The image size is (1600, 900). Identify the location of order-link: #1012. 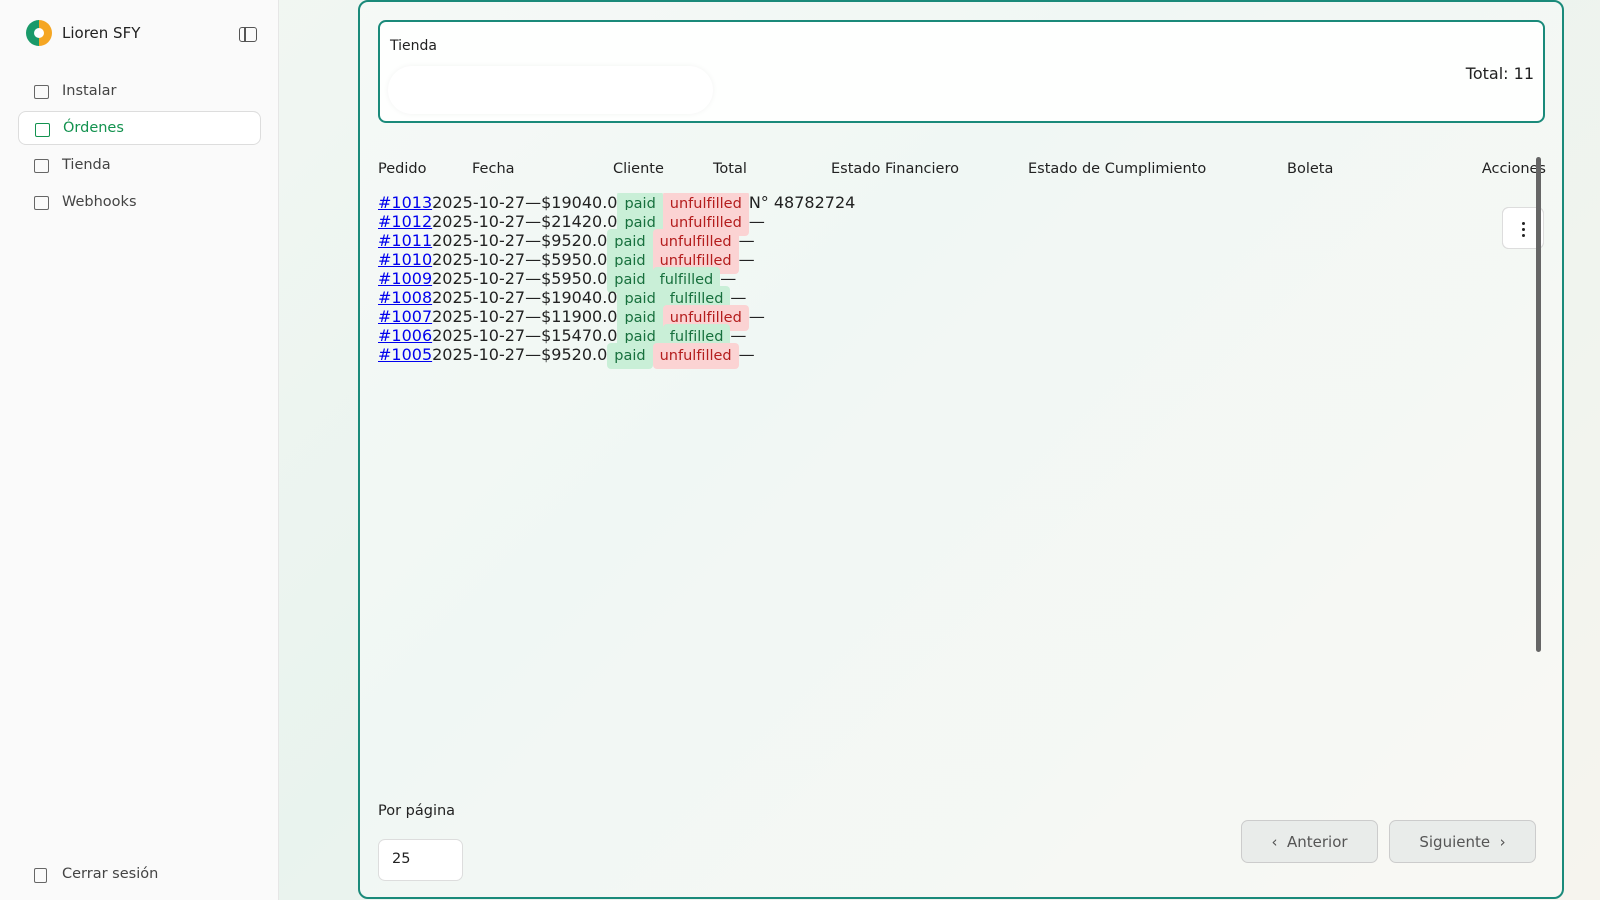
(405, 221).